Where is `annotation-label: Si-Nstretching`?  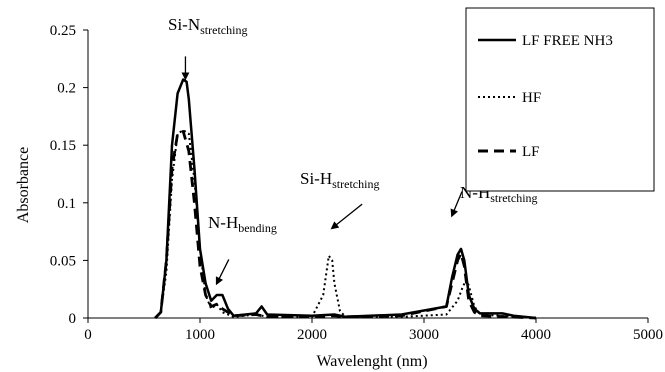
annotation-label: Si-Nstretching is located at coordinates (207, 26).